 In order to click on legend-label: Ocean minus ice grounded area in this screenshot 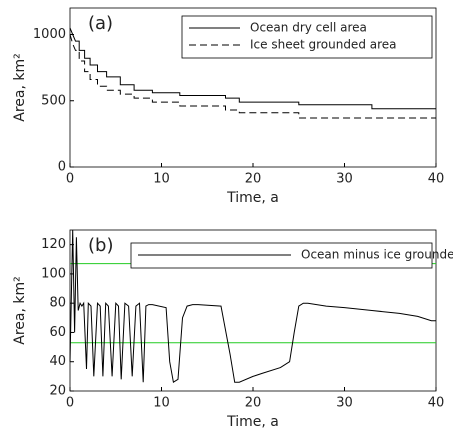, I will do `click(377, 255)`.